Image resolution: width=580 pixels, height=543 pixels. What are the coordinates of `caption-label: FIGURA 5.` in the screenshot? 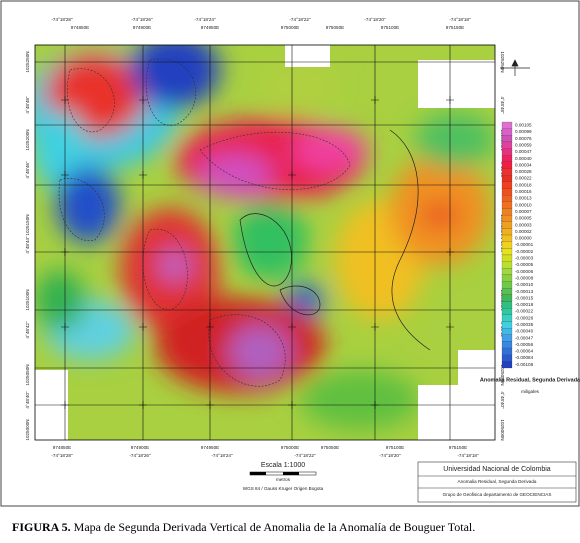 It's located at (41, 527).